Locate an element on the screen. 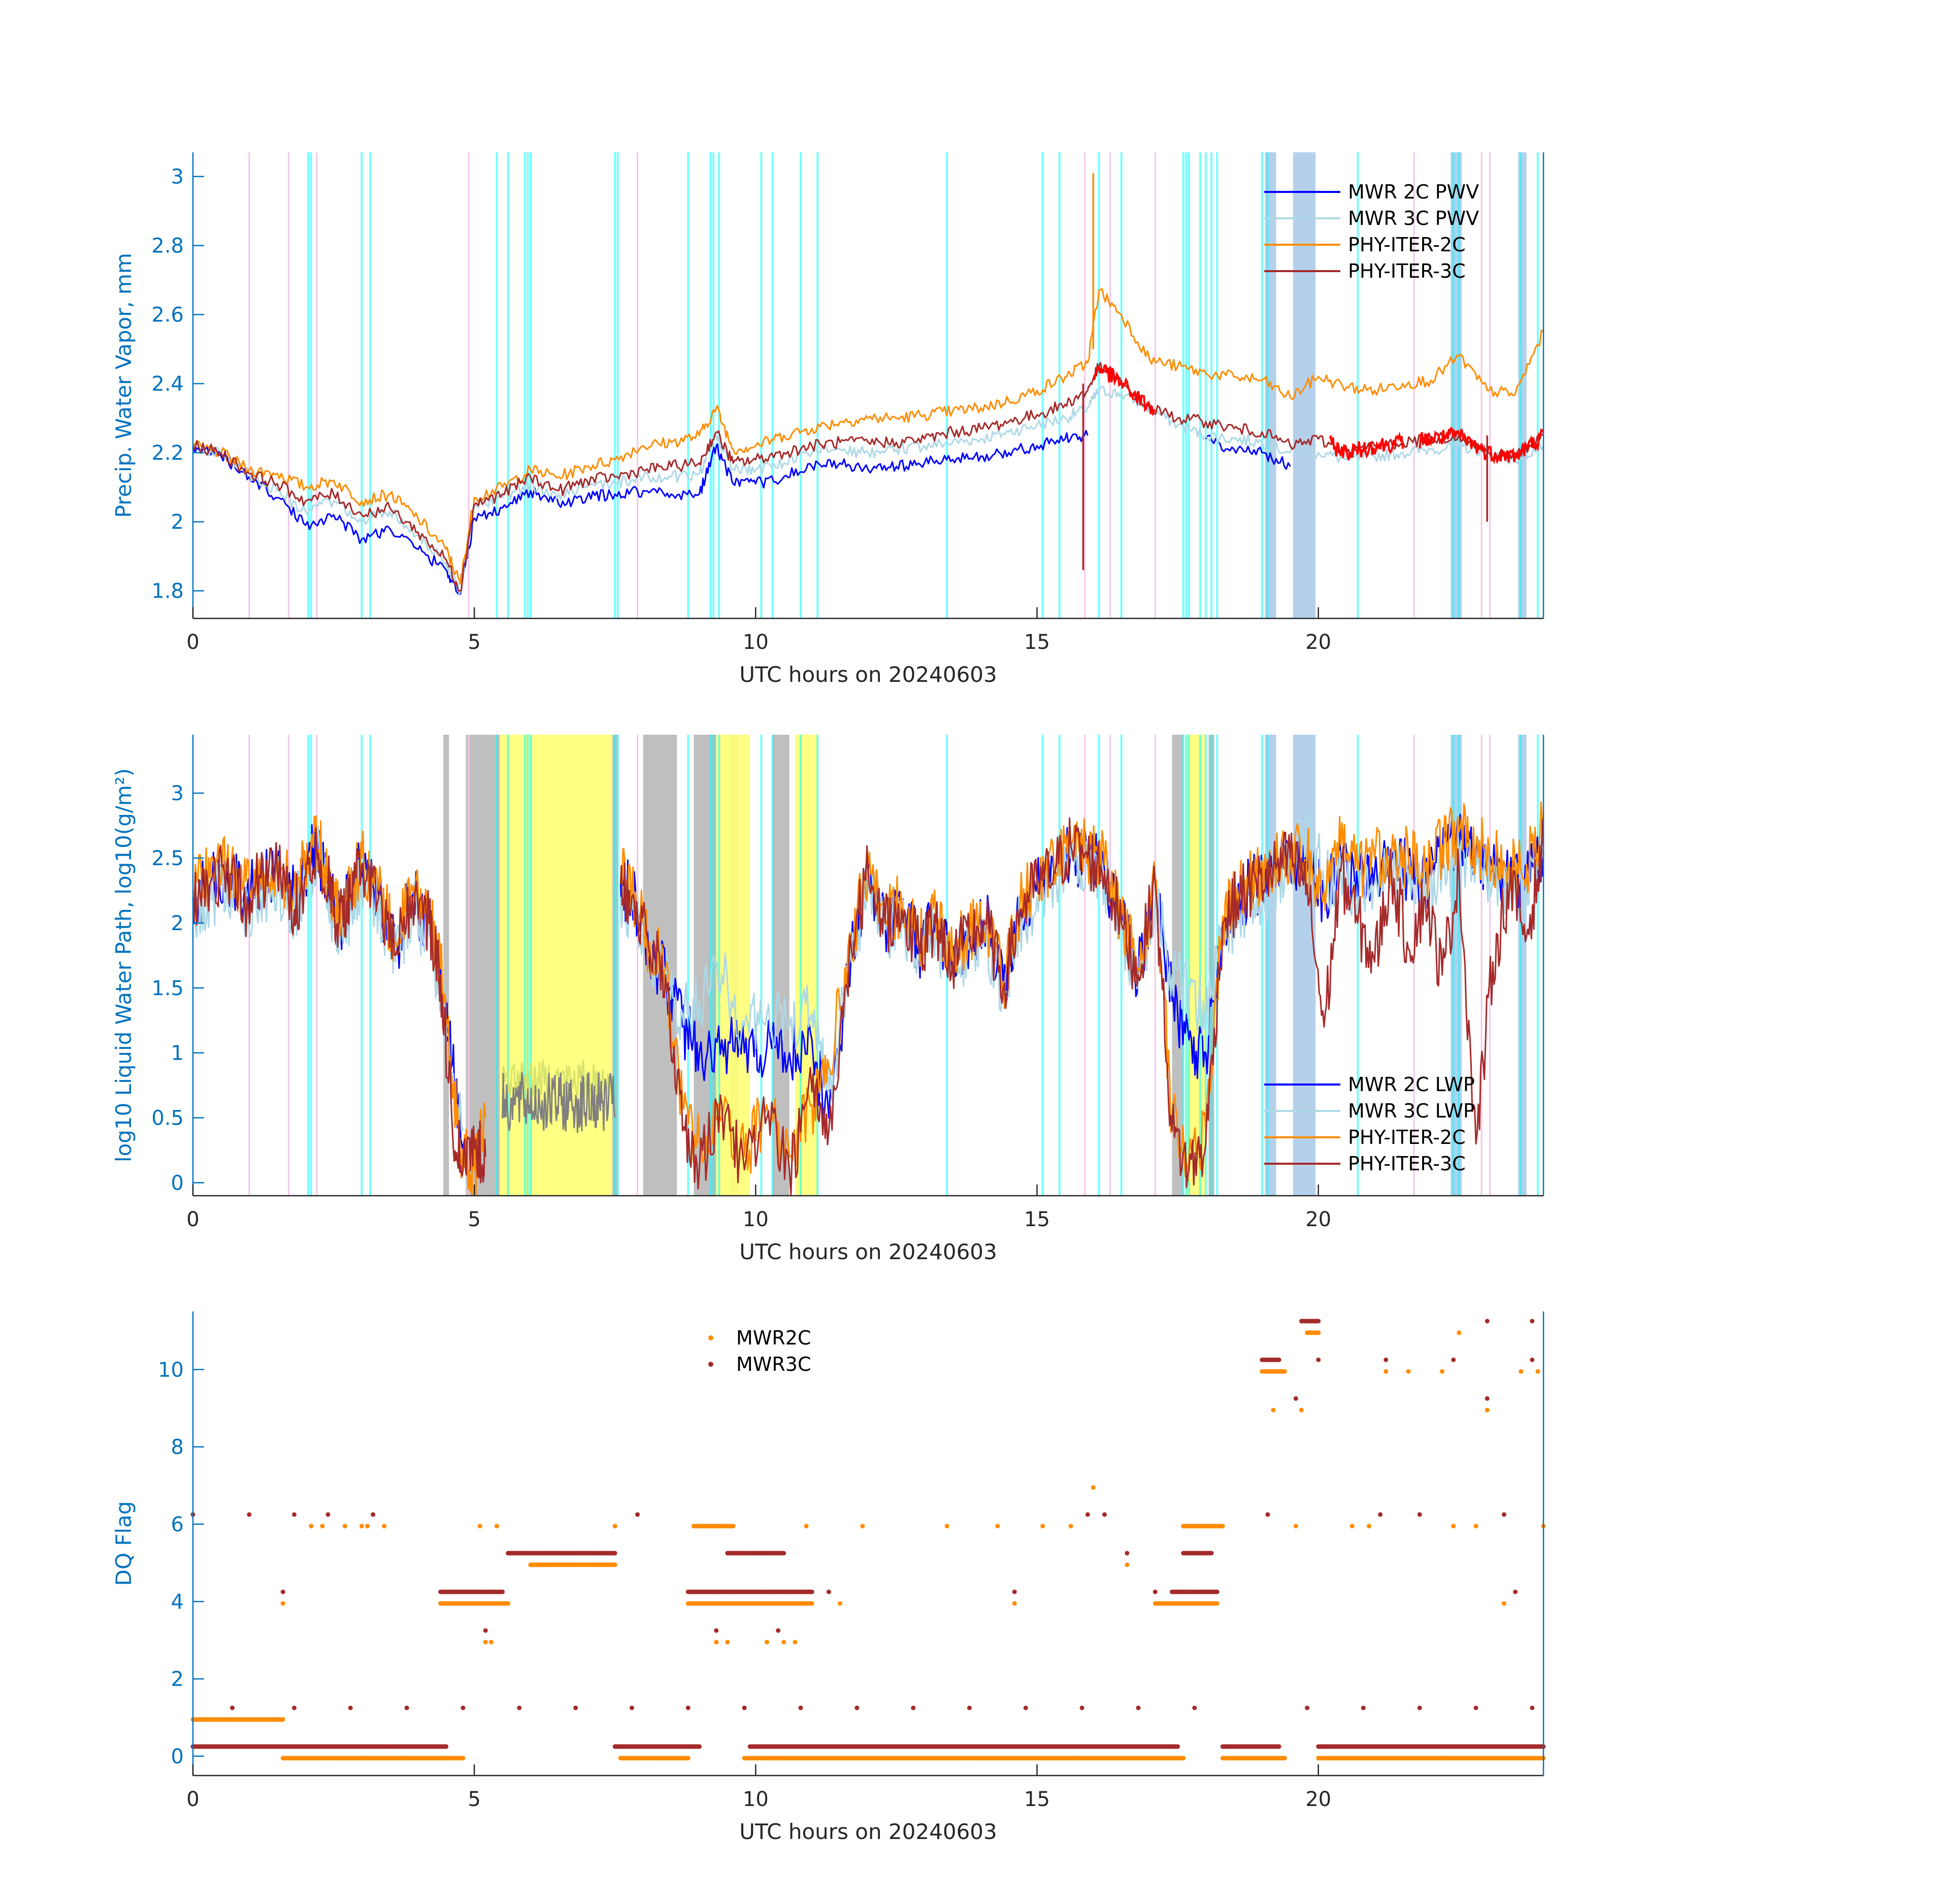  lwp-ytick-label: 3 is located at coordinates (177, 794).